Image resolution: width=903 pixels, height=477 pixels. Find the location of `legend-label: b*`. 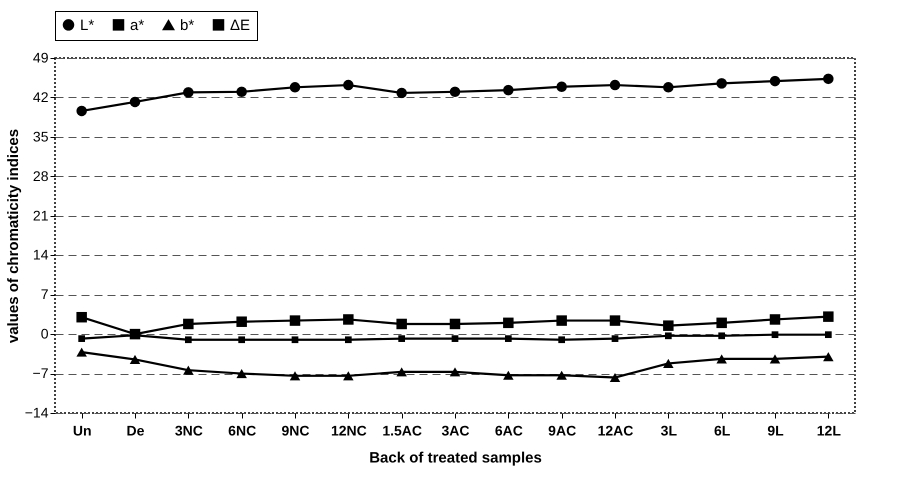

legend-label: b* is located at coordinates (187, 25).